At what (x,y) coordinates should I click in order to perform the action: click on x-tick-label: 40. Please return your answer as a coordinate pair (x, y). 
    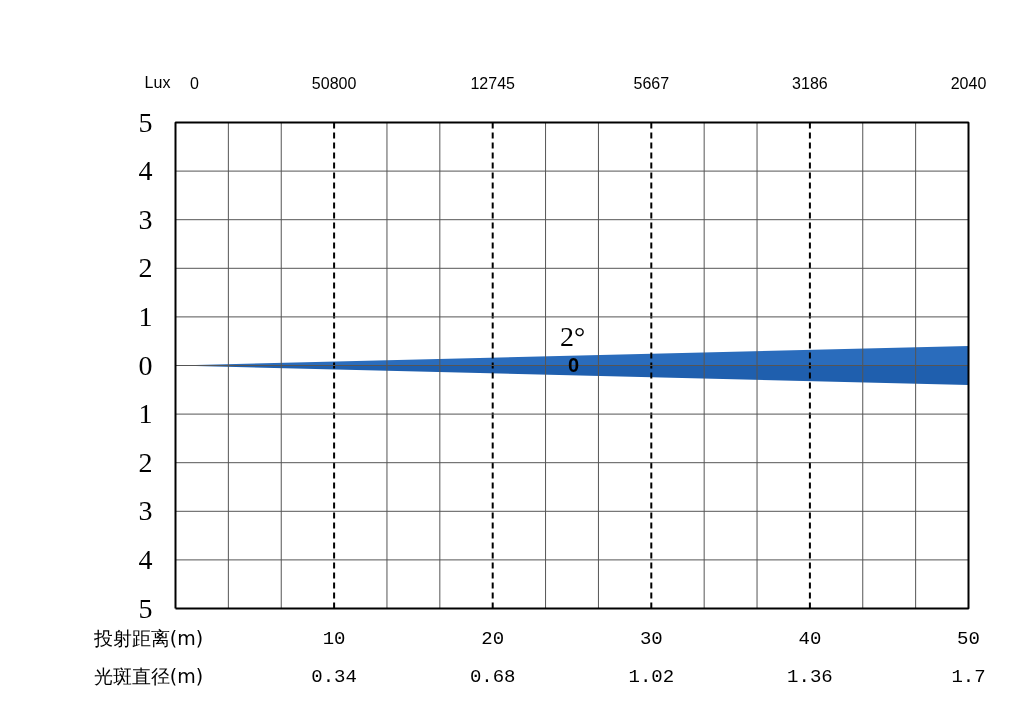
    Looking at the image, I should click on (810, 638).